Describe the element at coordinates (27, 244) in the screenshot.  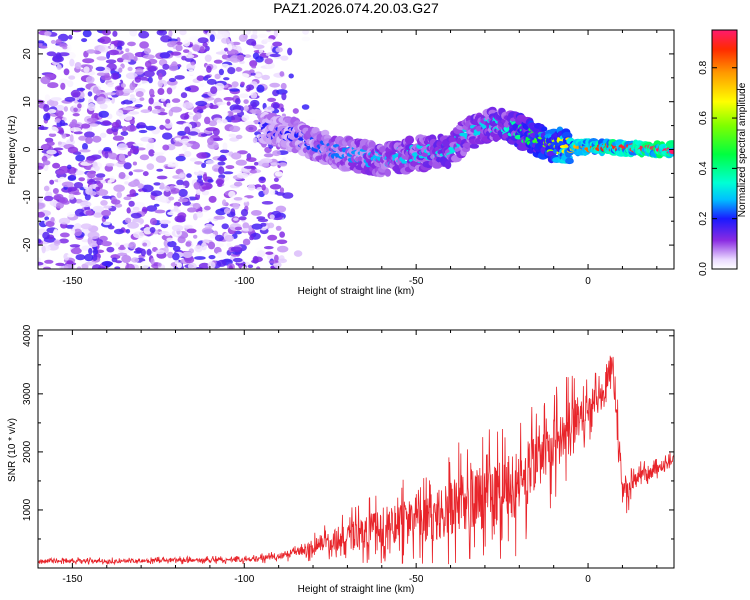
I see `y-tick-label: -20` at that location.